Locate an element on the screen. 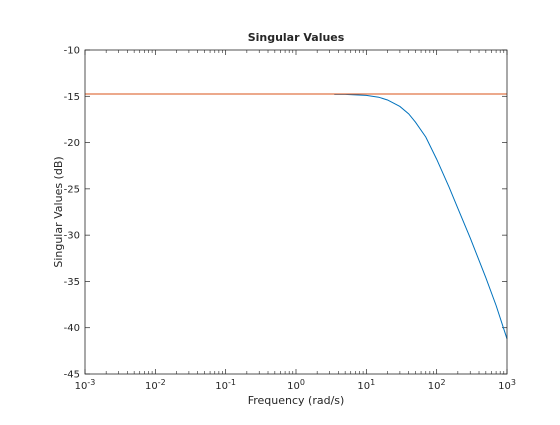  x-tick-label: 10³ is located at coordinates (507, 385).